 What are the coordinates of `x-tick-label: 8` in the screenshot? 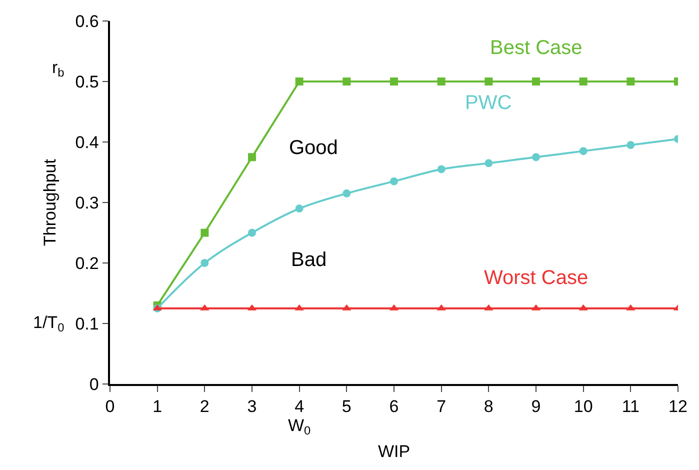 It's located at (489, 406).